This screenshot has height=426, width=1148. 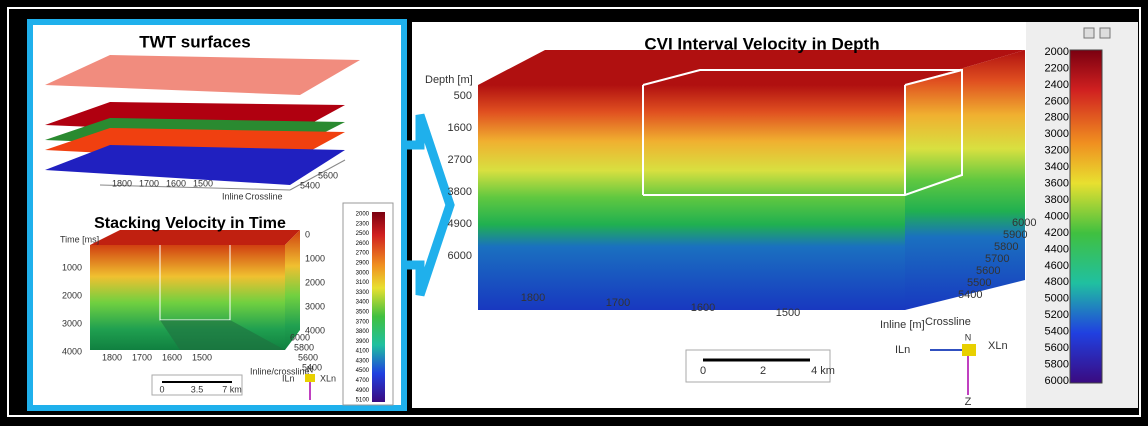 What do you see at coordinates (79, 239) in the screenshot?
I see `axis-label: Time [ms]` at bounding box center [79, 239].